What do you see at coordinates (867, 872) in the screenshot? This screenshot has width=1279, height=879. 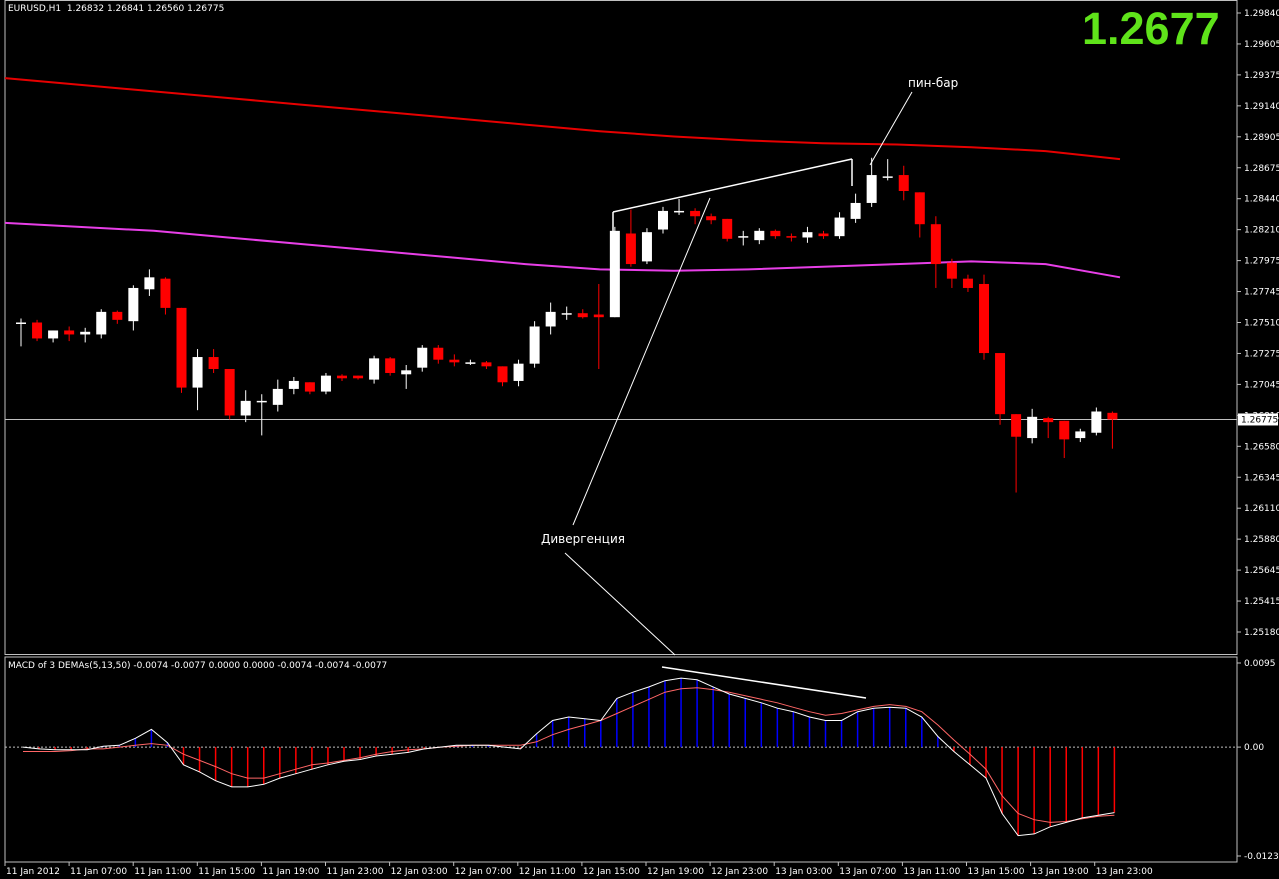 I see `time-tick-label: 13 Jan 07:00` at bounding box center [867, 872].